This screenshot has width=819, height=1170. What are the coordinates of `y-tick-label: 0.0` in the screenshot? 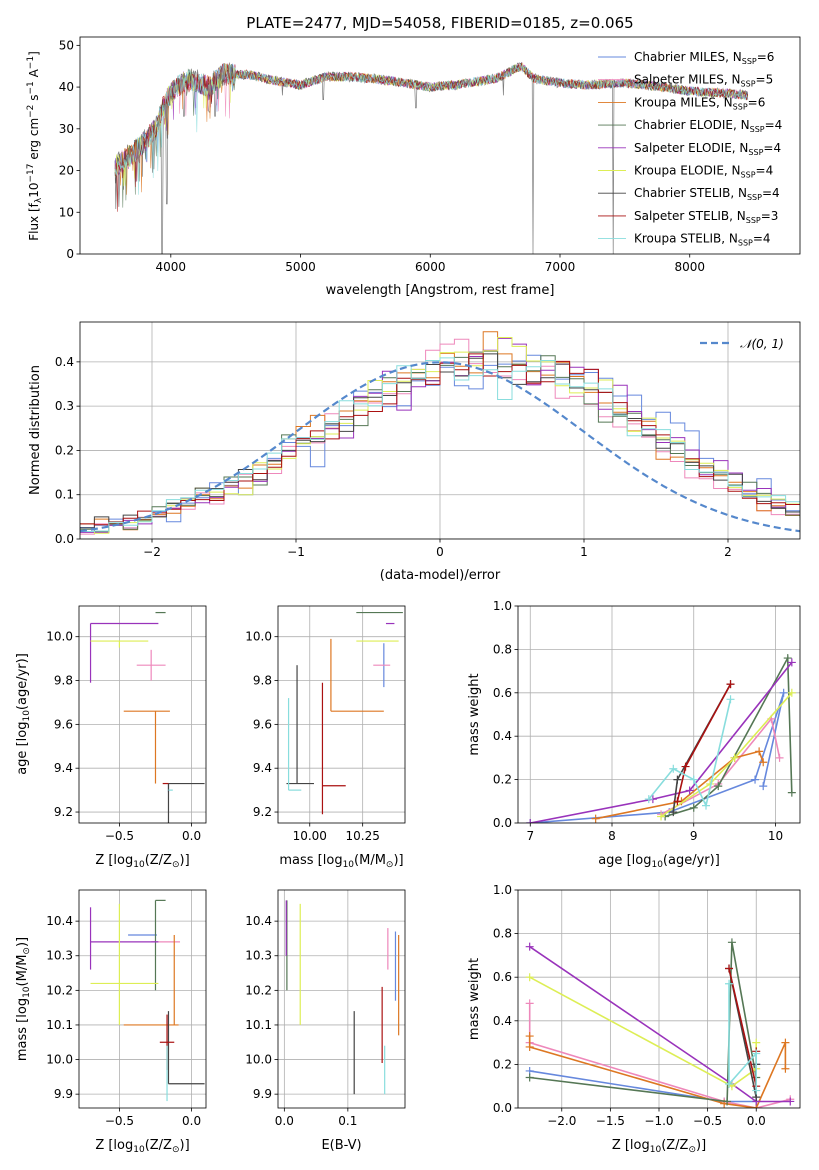 It's located at (64, 539).